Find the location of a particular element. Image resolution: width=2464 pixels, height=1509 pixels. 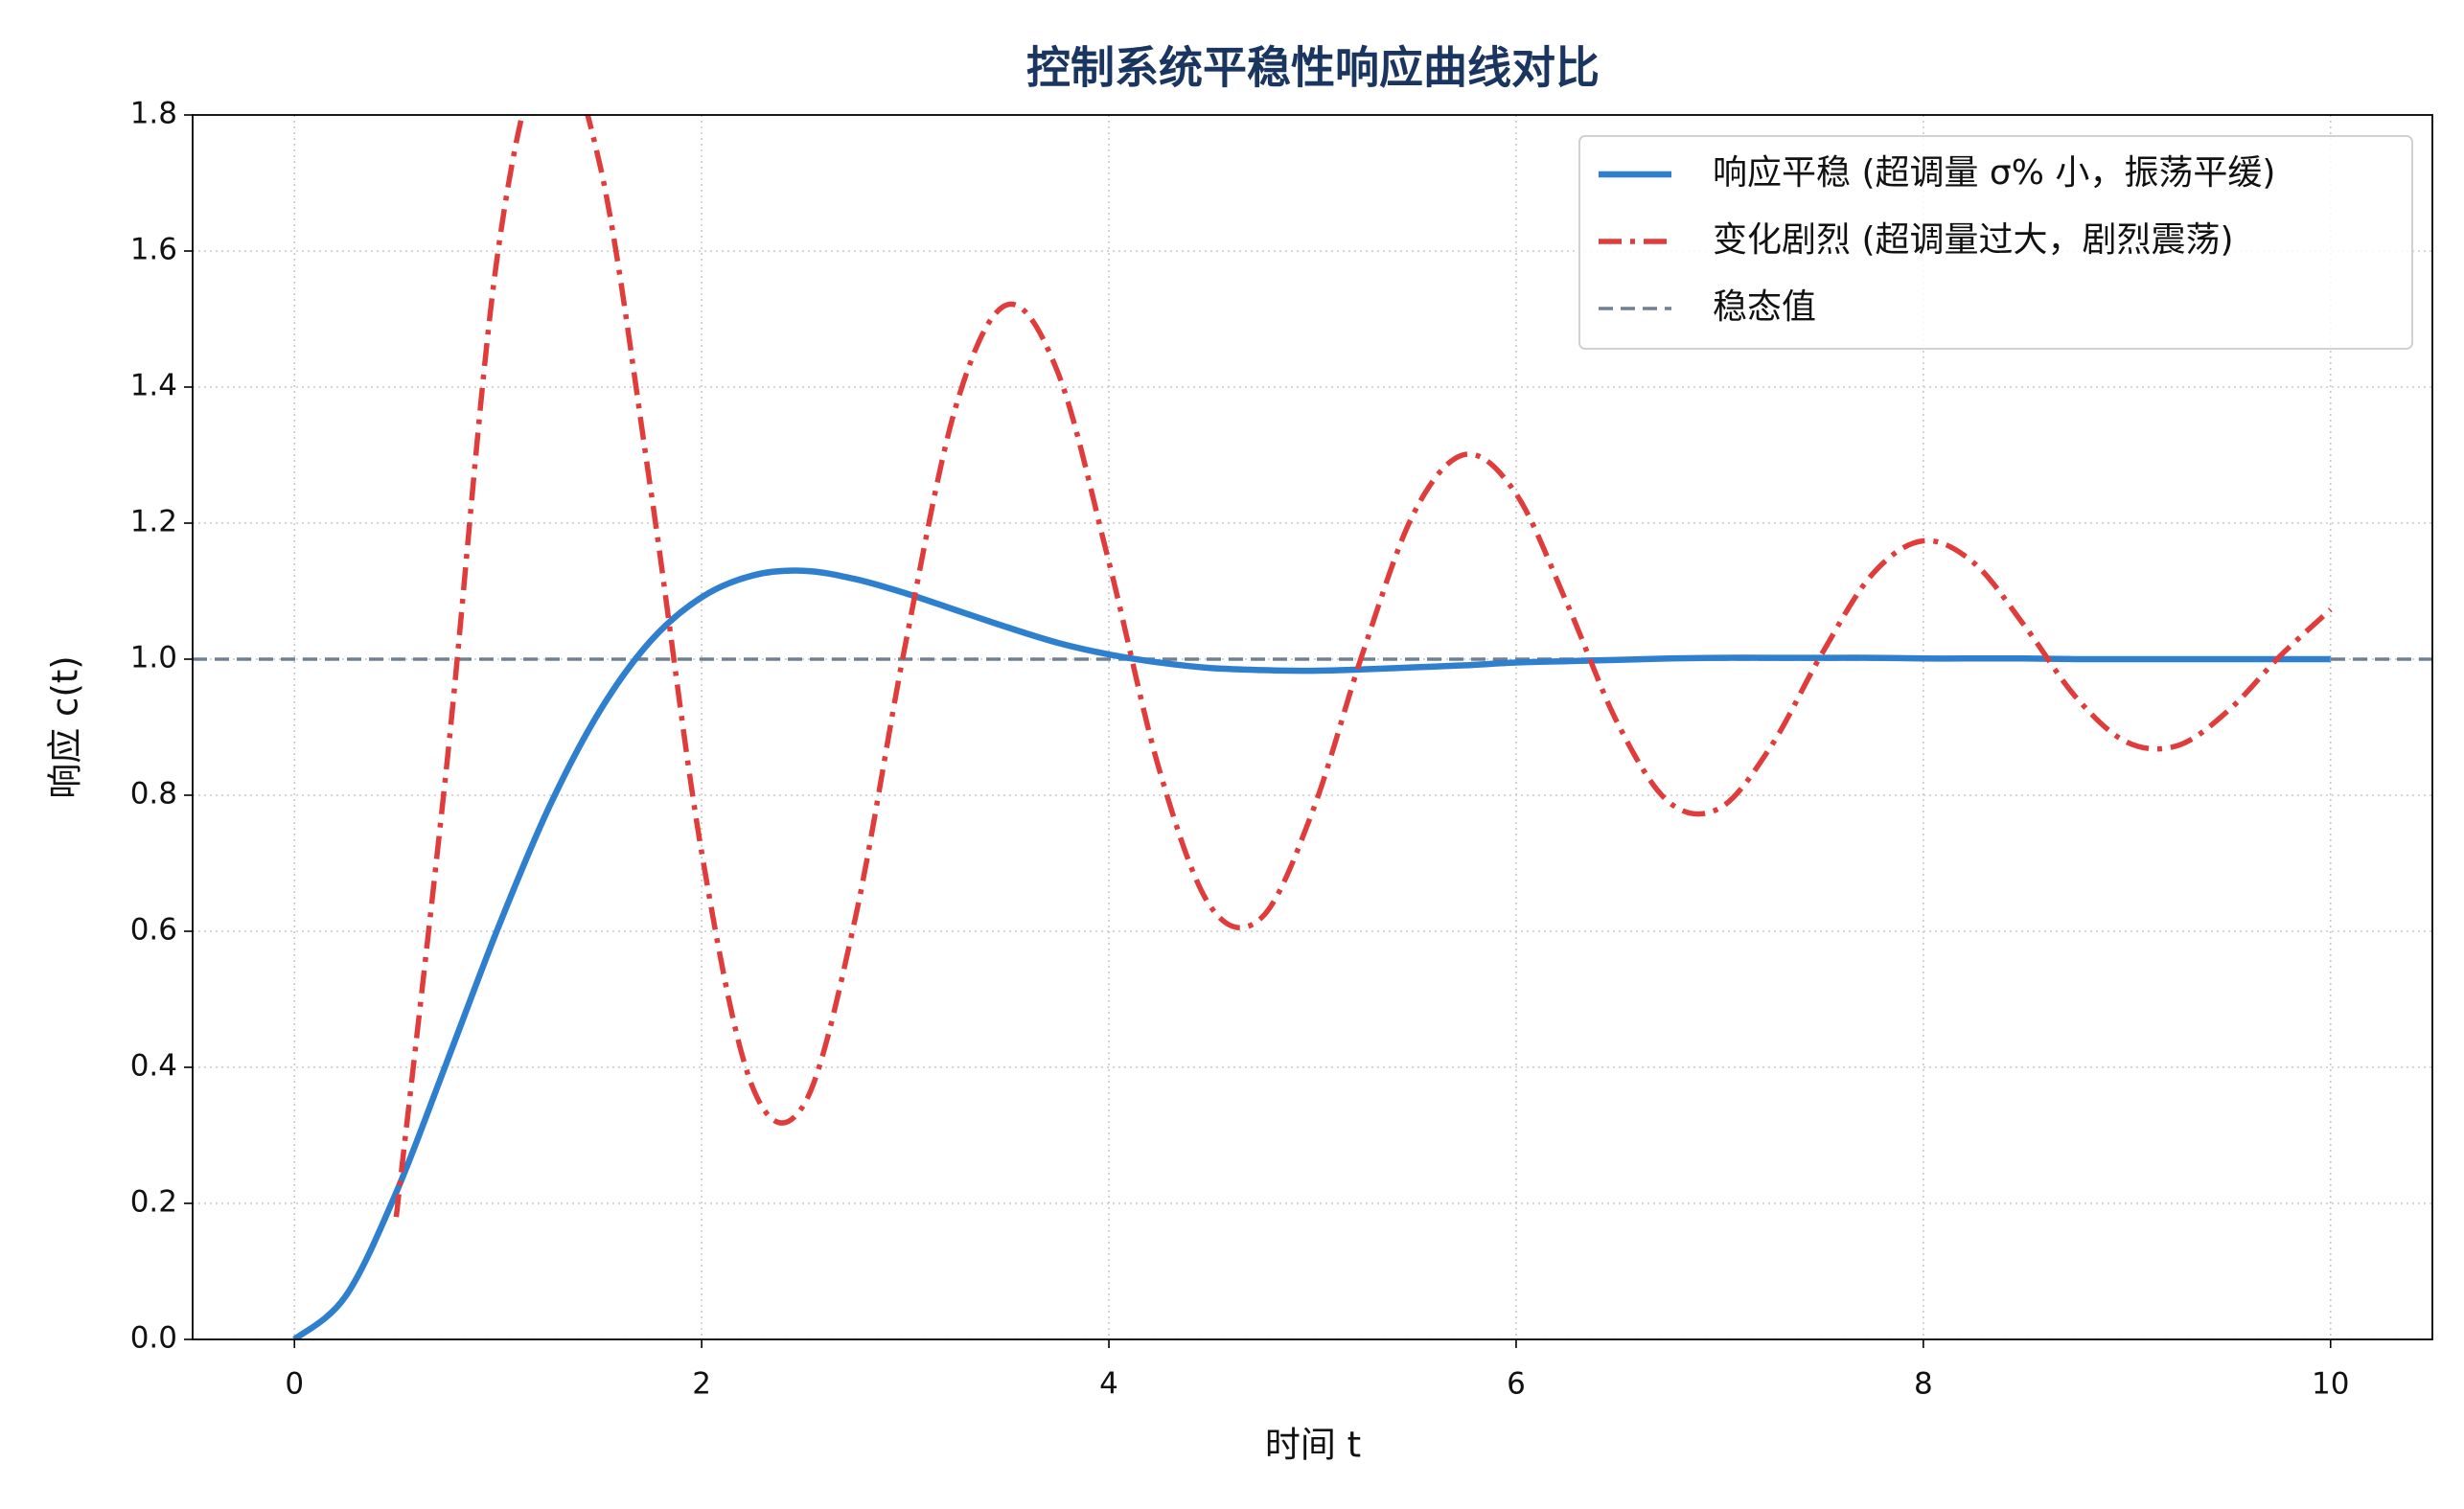

chart-title: 控制系统平稳性响应曲线对比 is located at coordinates (1313, 68).